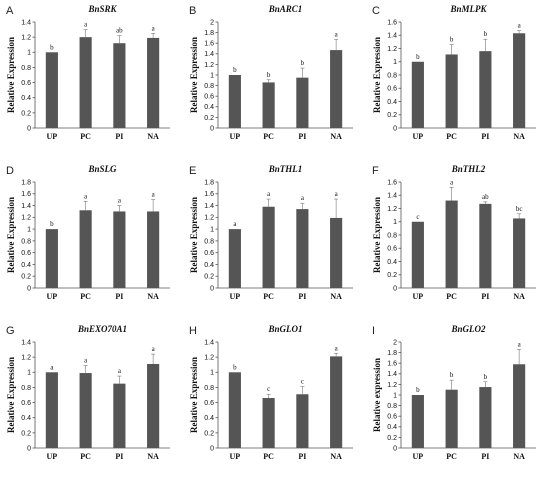 This screenshot has height=481, width=550. I want to click on significance-label: ab, so click(119, 31).